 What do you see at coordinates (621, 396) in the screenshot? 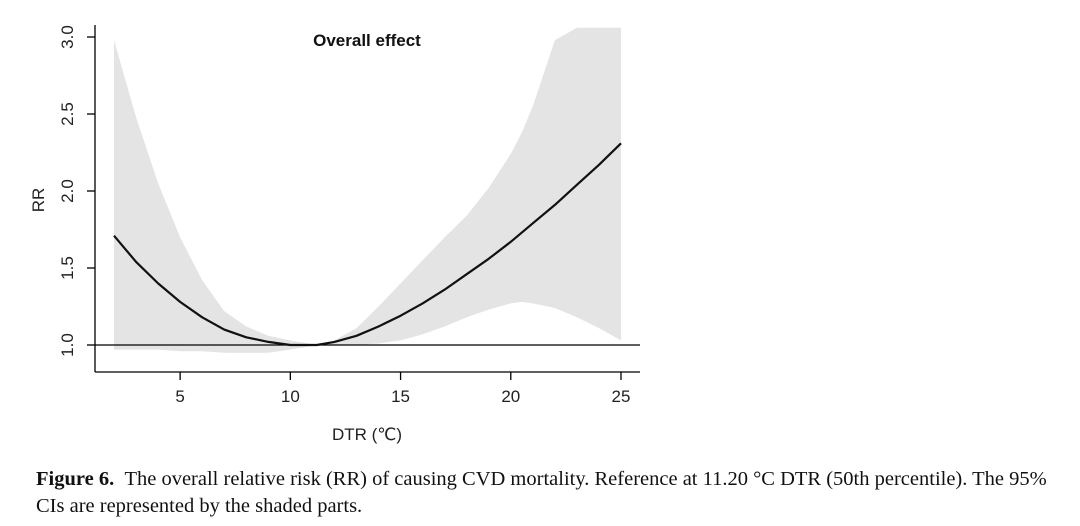
I see `x-tick-label: 25` at bounding box center [621, 396].